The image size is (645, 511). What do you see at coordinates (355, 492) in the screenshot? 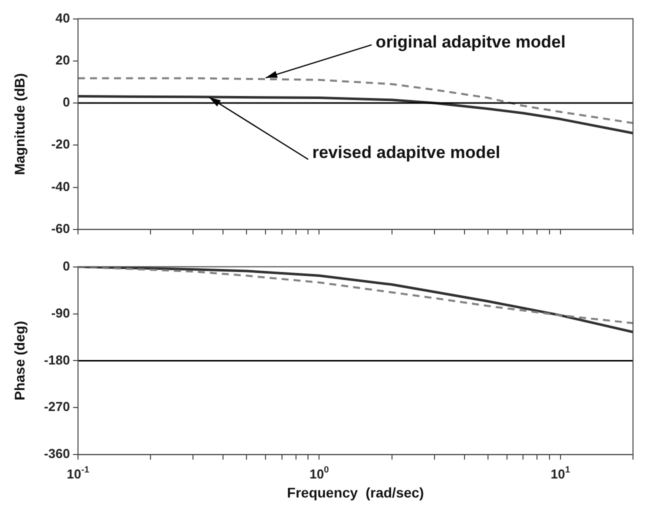
I see `x-axis-title: Frequency (rad/sec)` at bounding box center [355, 492].